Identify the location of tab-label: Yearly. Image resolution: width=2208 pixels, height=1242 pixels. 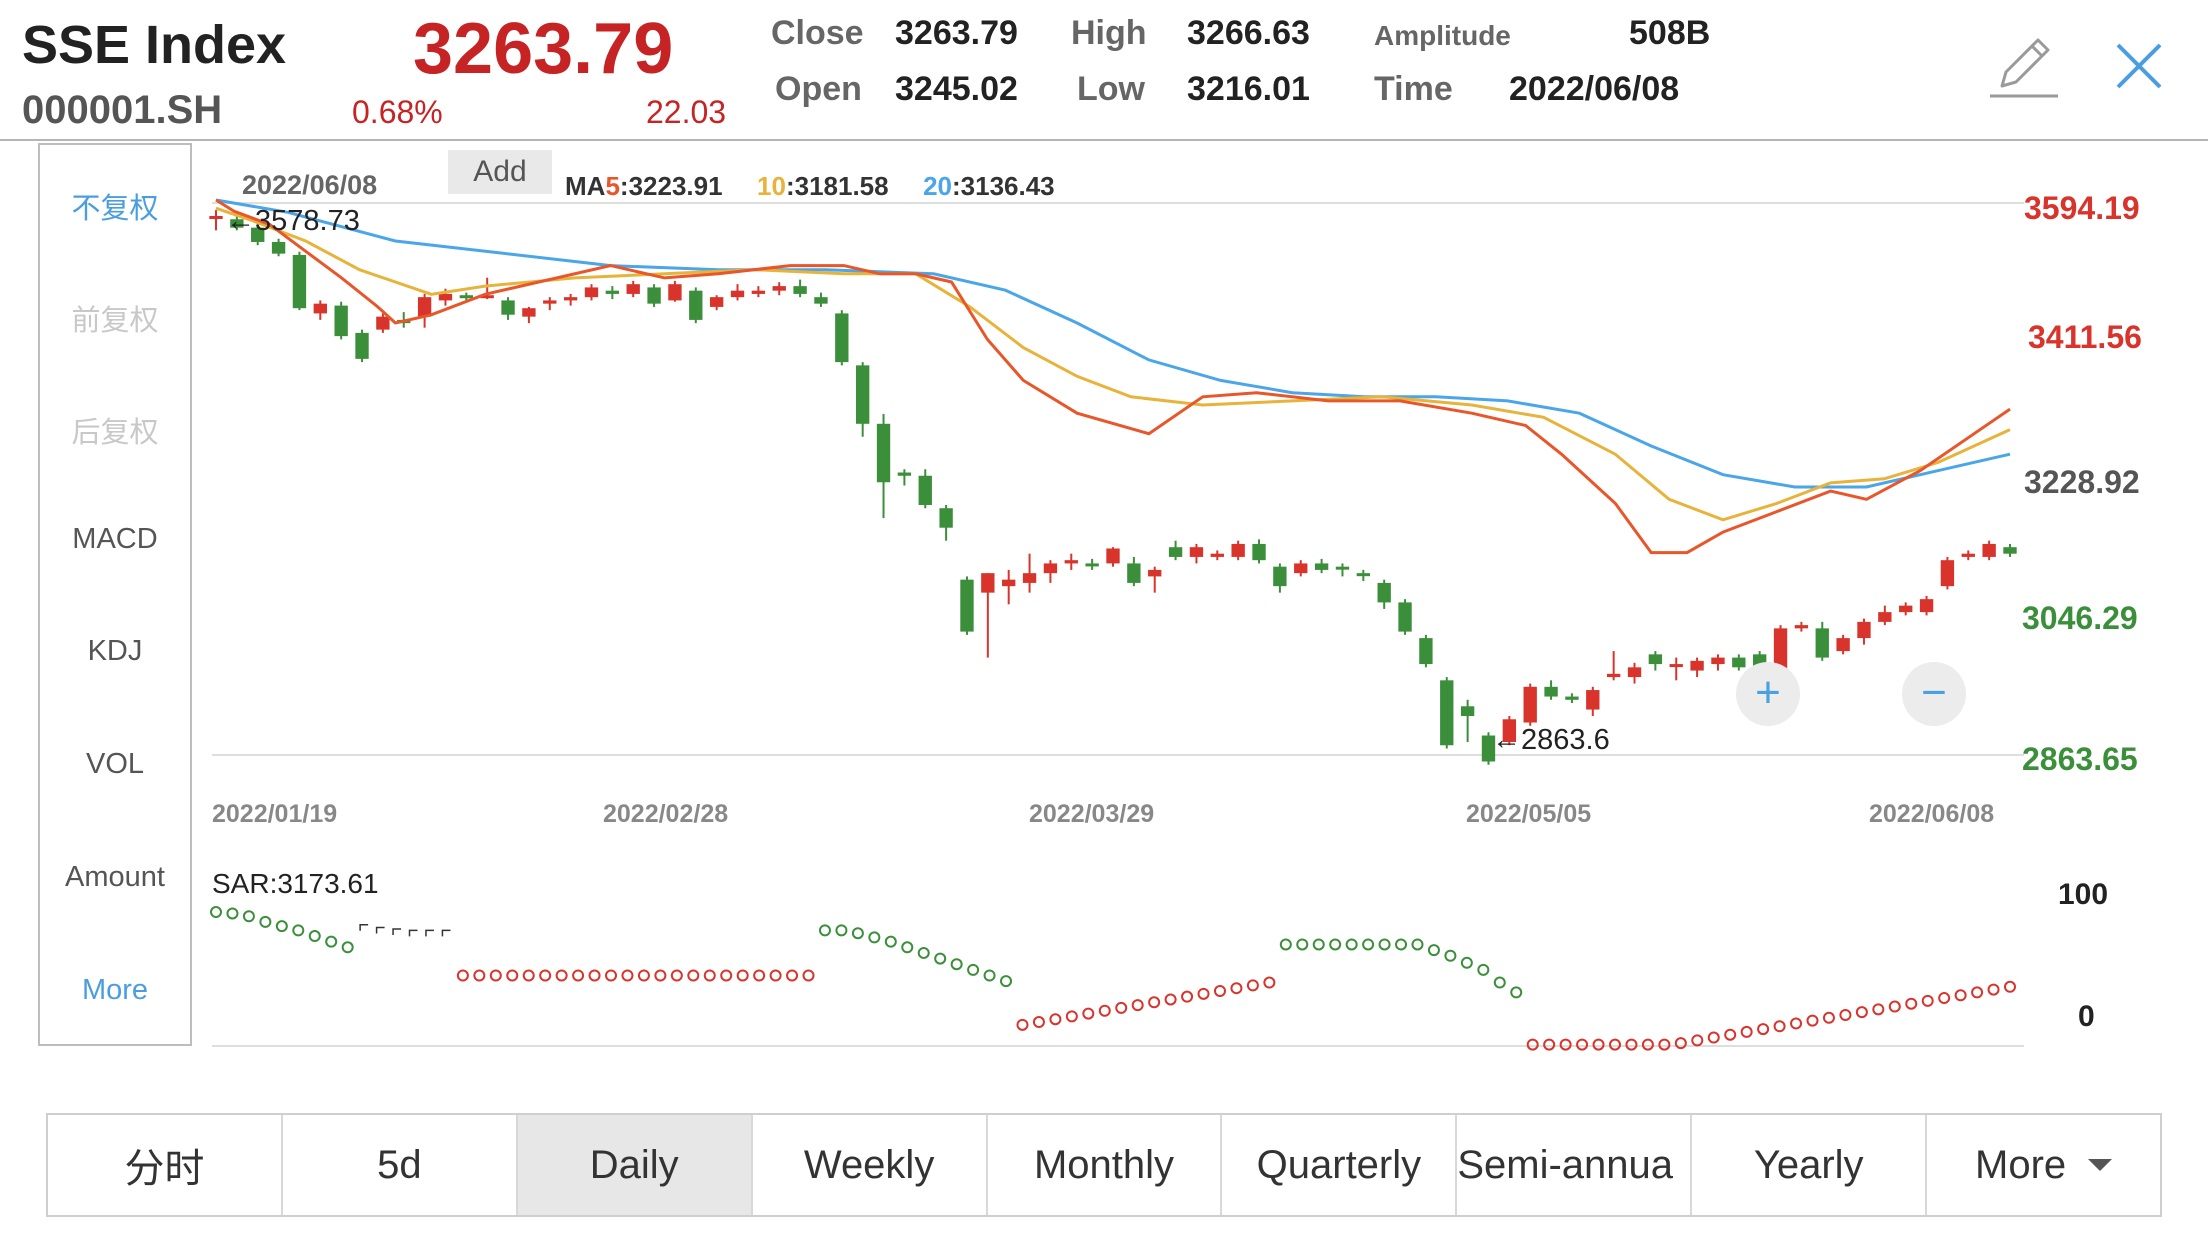
(1808, 1164).